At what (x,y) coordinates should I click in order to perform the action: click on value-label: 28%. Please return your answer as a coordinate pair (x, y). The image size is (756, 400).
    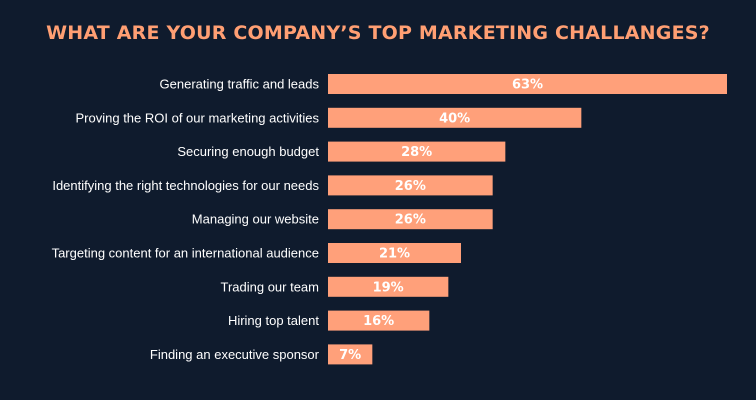
    Looking at the image, I should click on (416, 152).